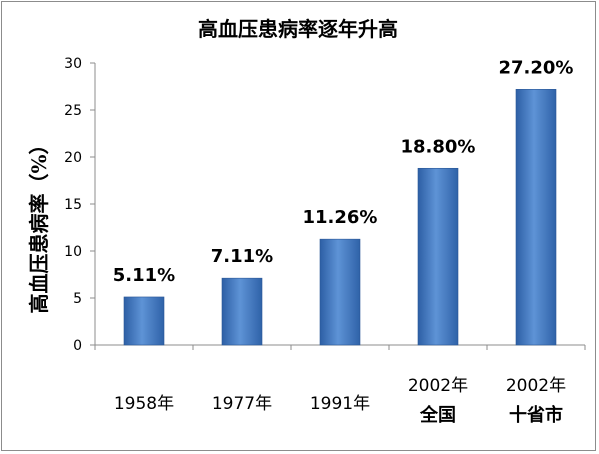 This screenshot has width=599, height=454. I want to click on data-label: 18.80%, so click(438, 146).